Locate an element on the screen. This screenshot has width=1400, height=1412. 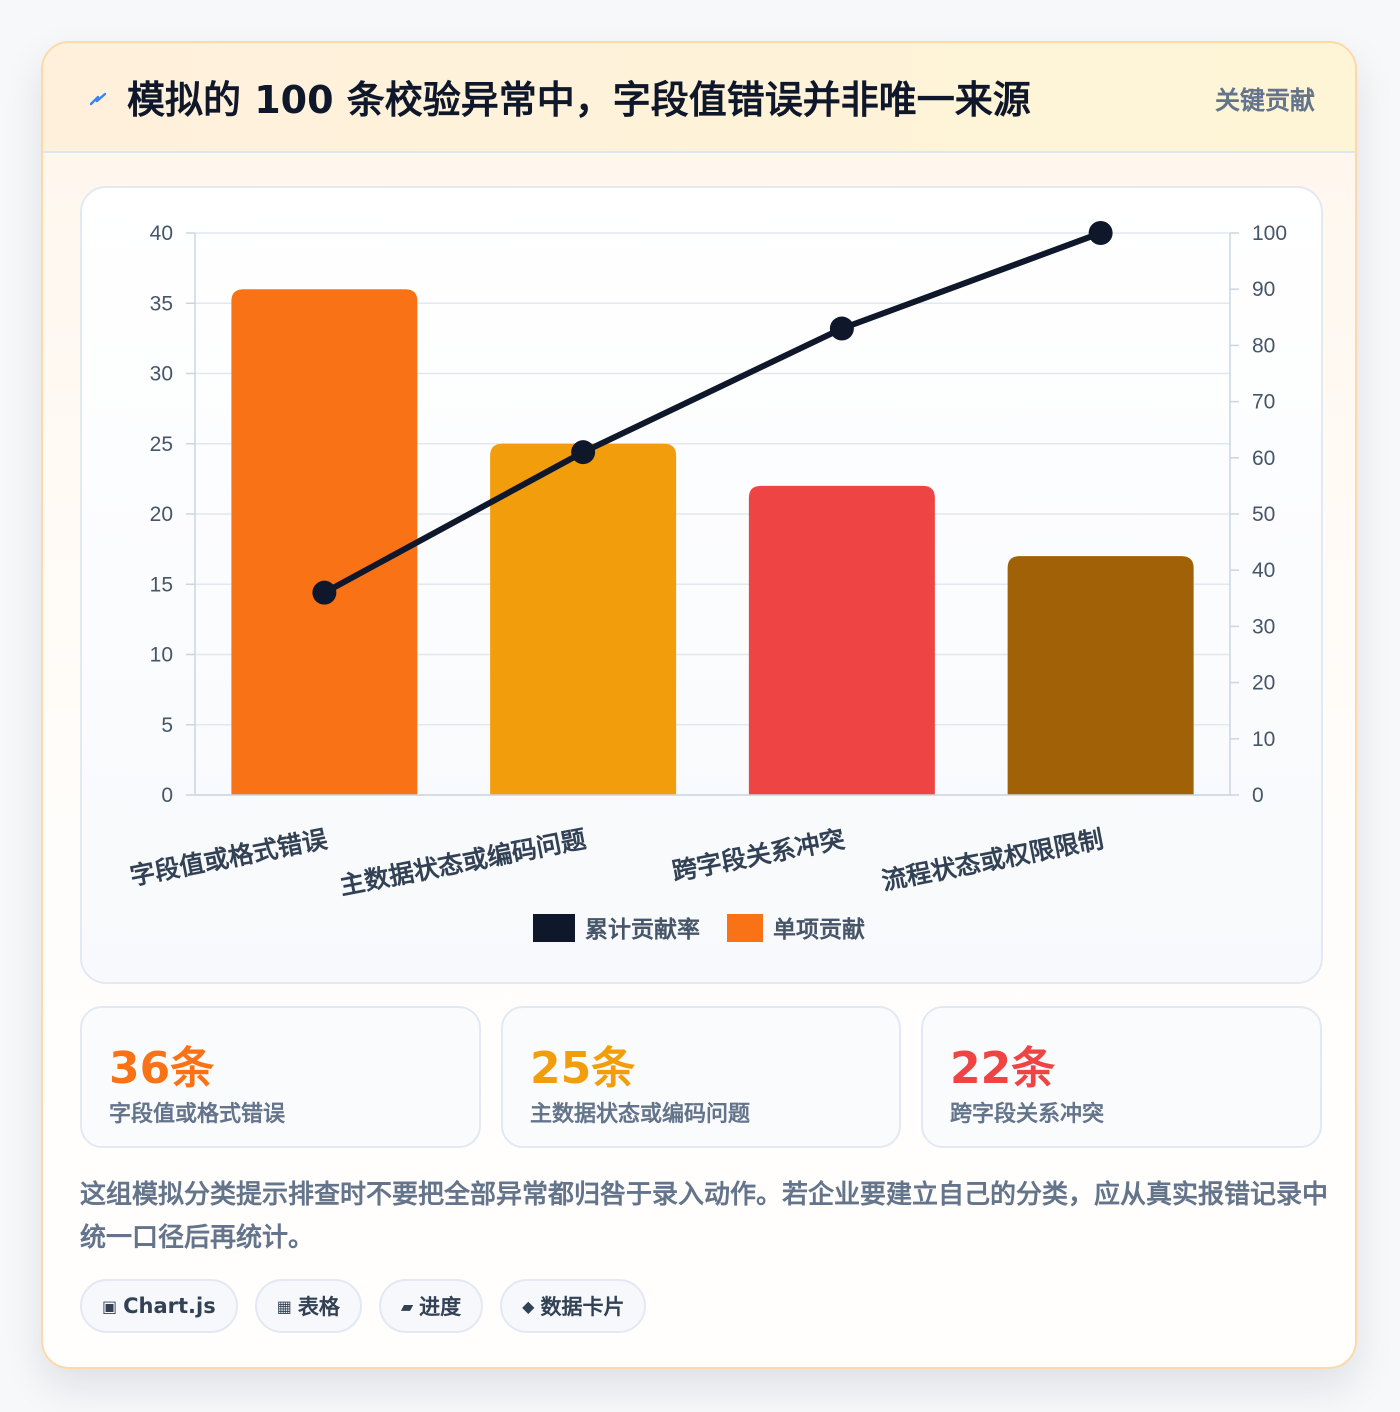
tag-list: ▣ Chart.js ▦ 表格 ▰ 进度 ◆ 数据卡片 is located at coordinates (363, 1306).